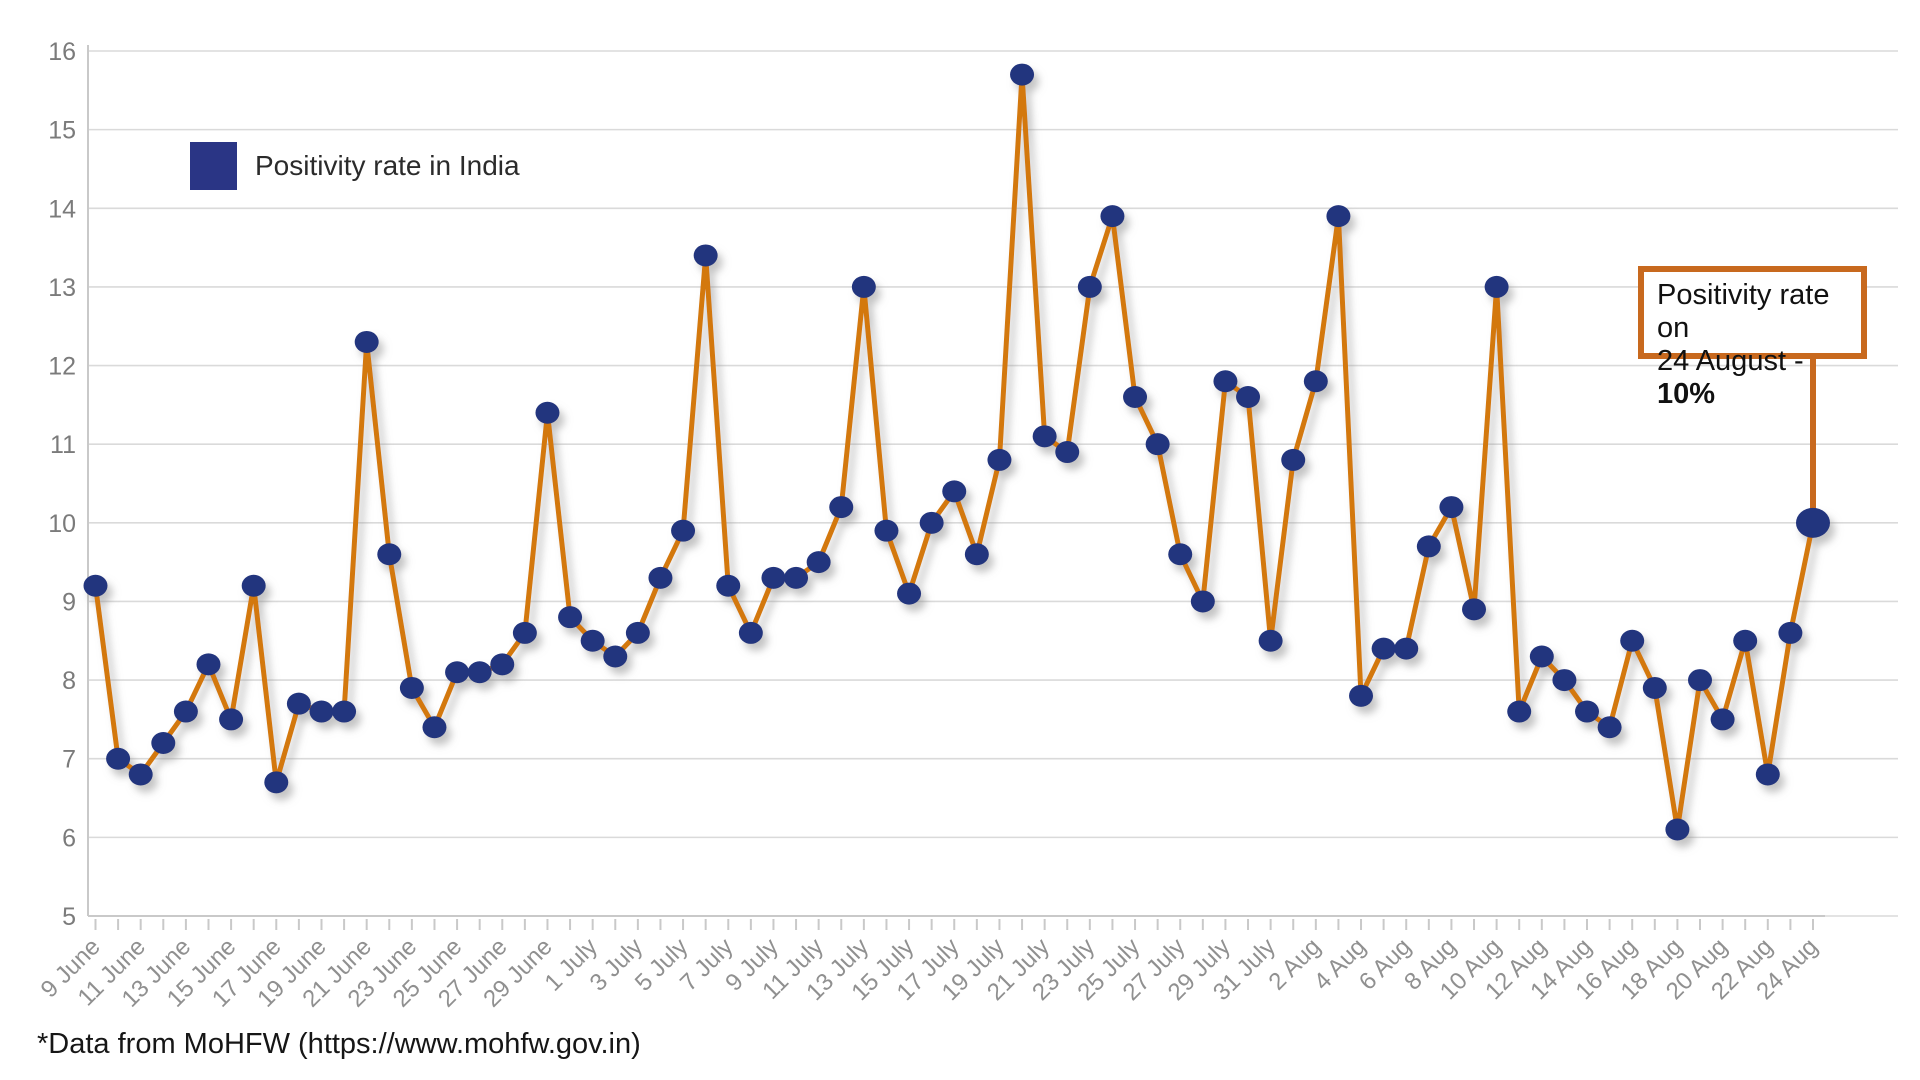 The image size is (1920, 1080). What do you see at coordinates (62, 52) in the screenshot?
I see `svg-text: 16` at bounding box center [62, 52].